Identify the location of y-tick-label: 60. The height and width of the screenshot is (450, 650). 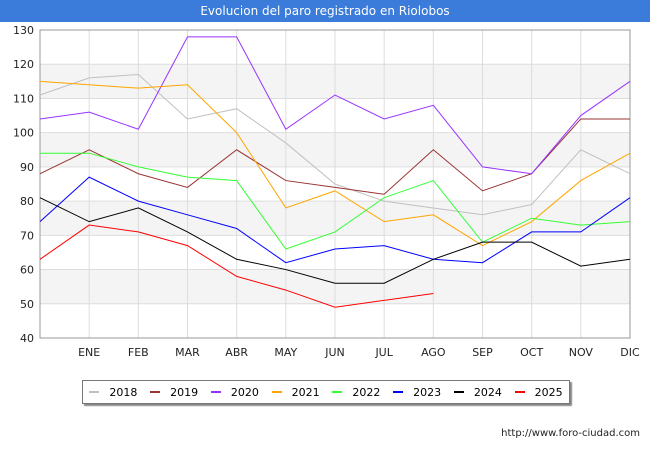
(27, 270).